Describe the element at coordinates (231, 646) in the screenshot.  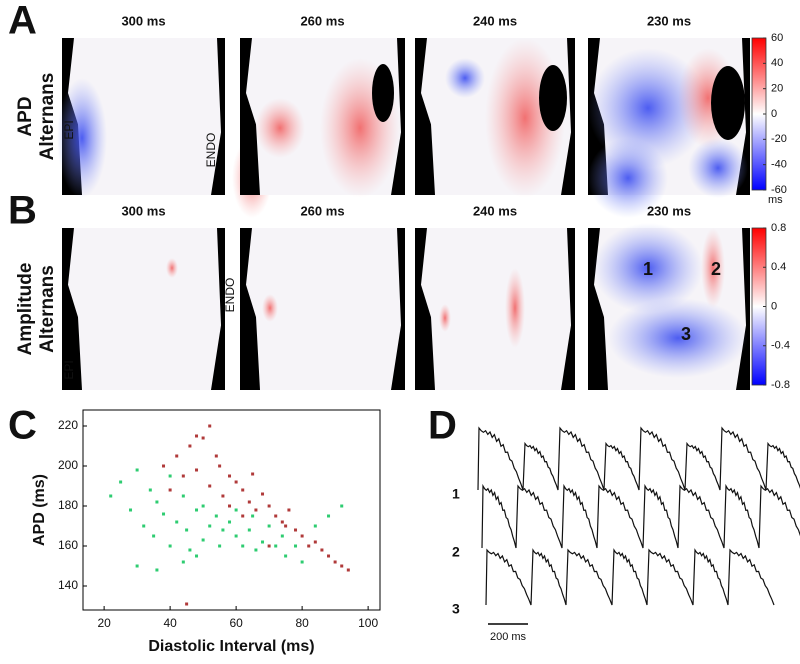
I see `x-axis-label: Diastolic Interval (ms)` at that location.